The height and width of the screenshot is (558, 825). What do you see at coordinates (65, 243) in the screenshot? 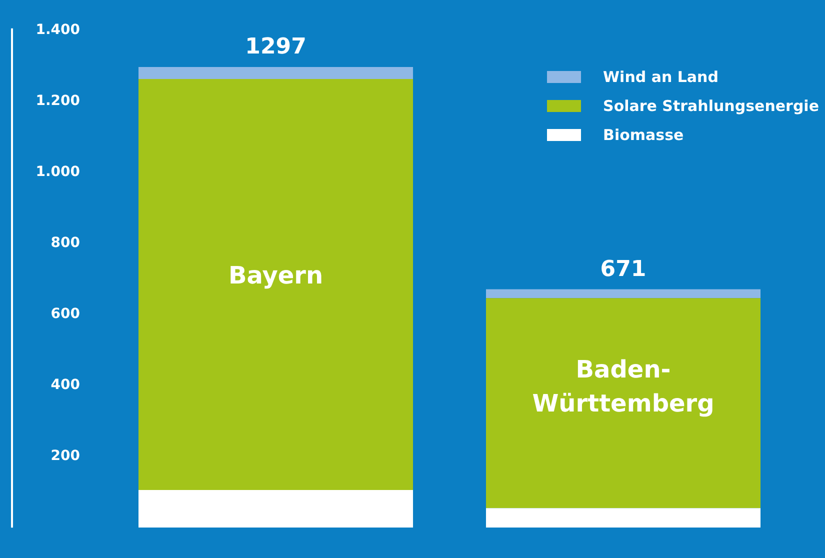
I see `y-tick-label: 800` at bounding box center [65, 243].